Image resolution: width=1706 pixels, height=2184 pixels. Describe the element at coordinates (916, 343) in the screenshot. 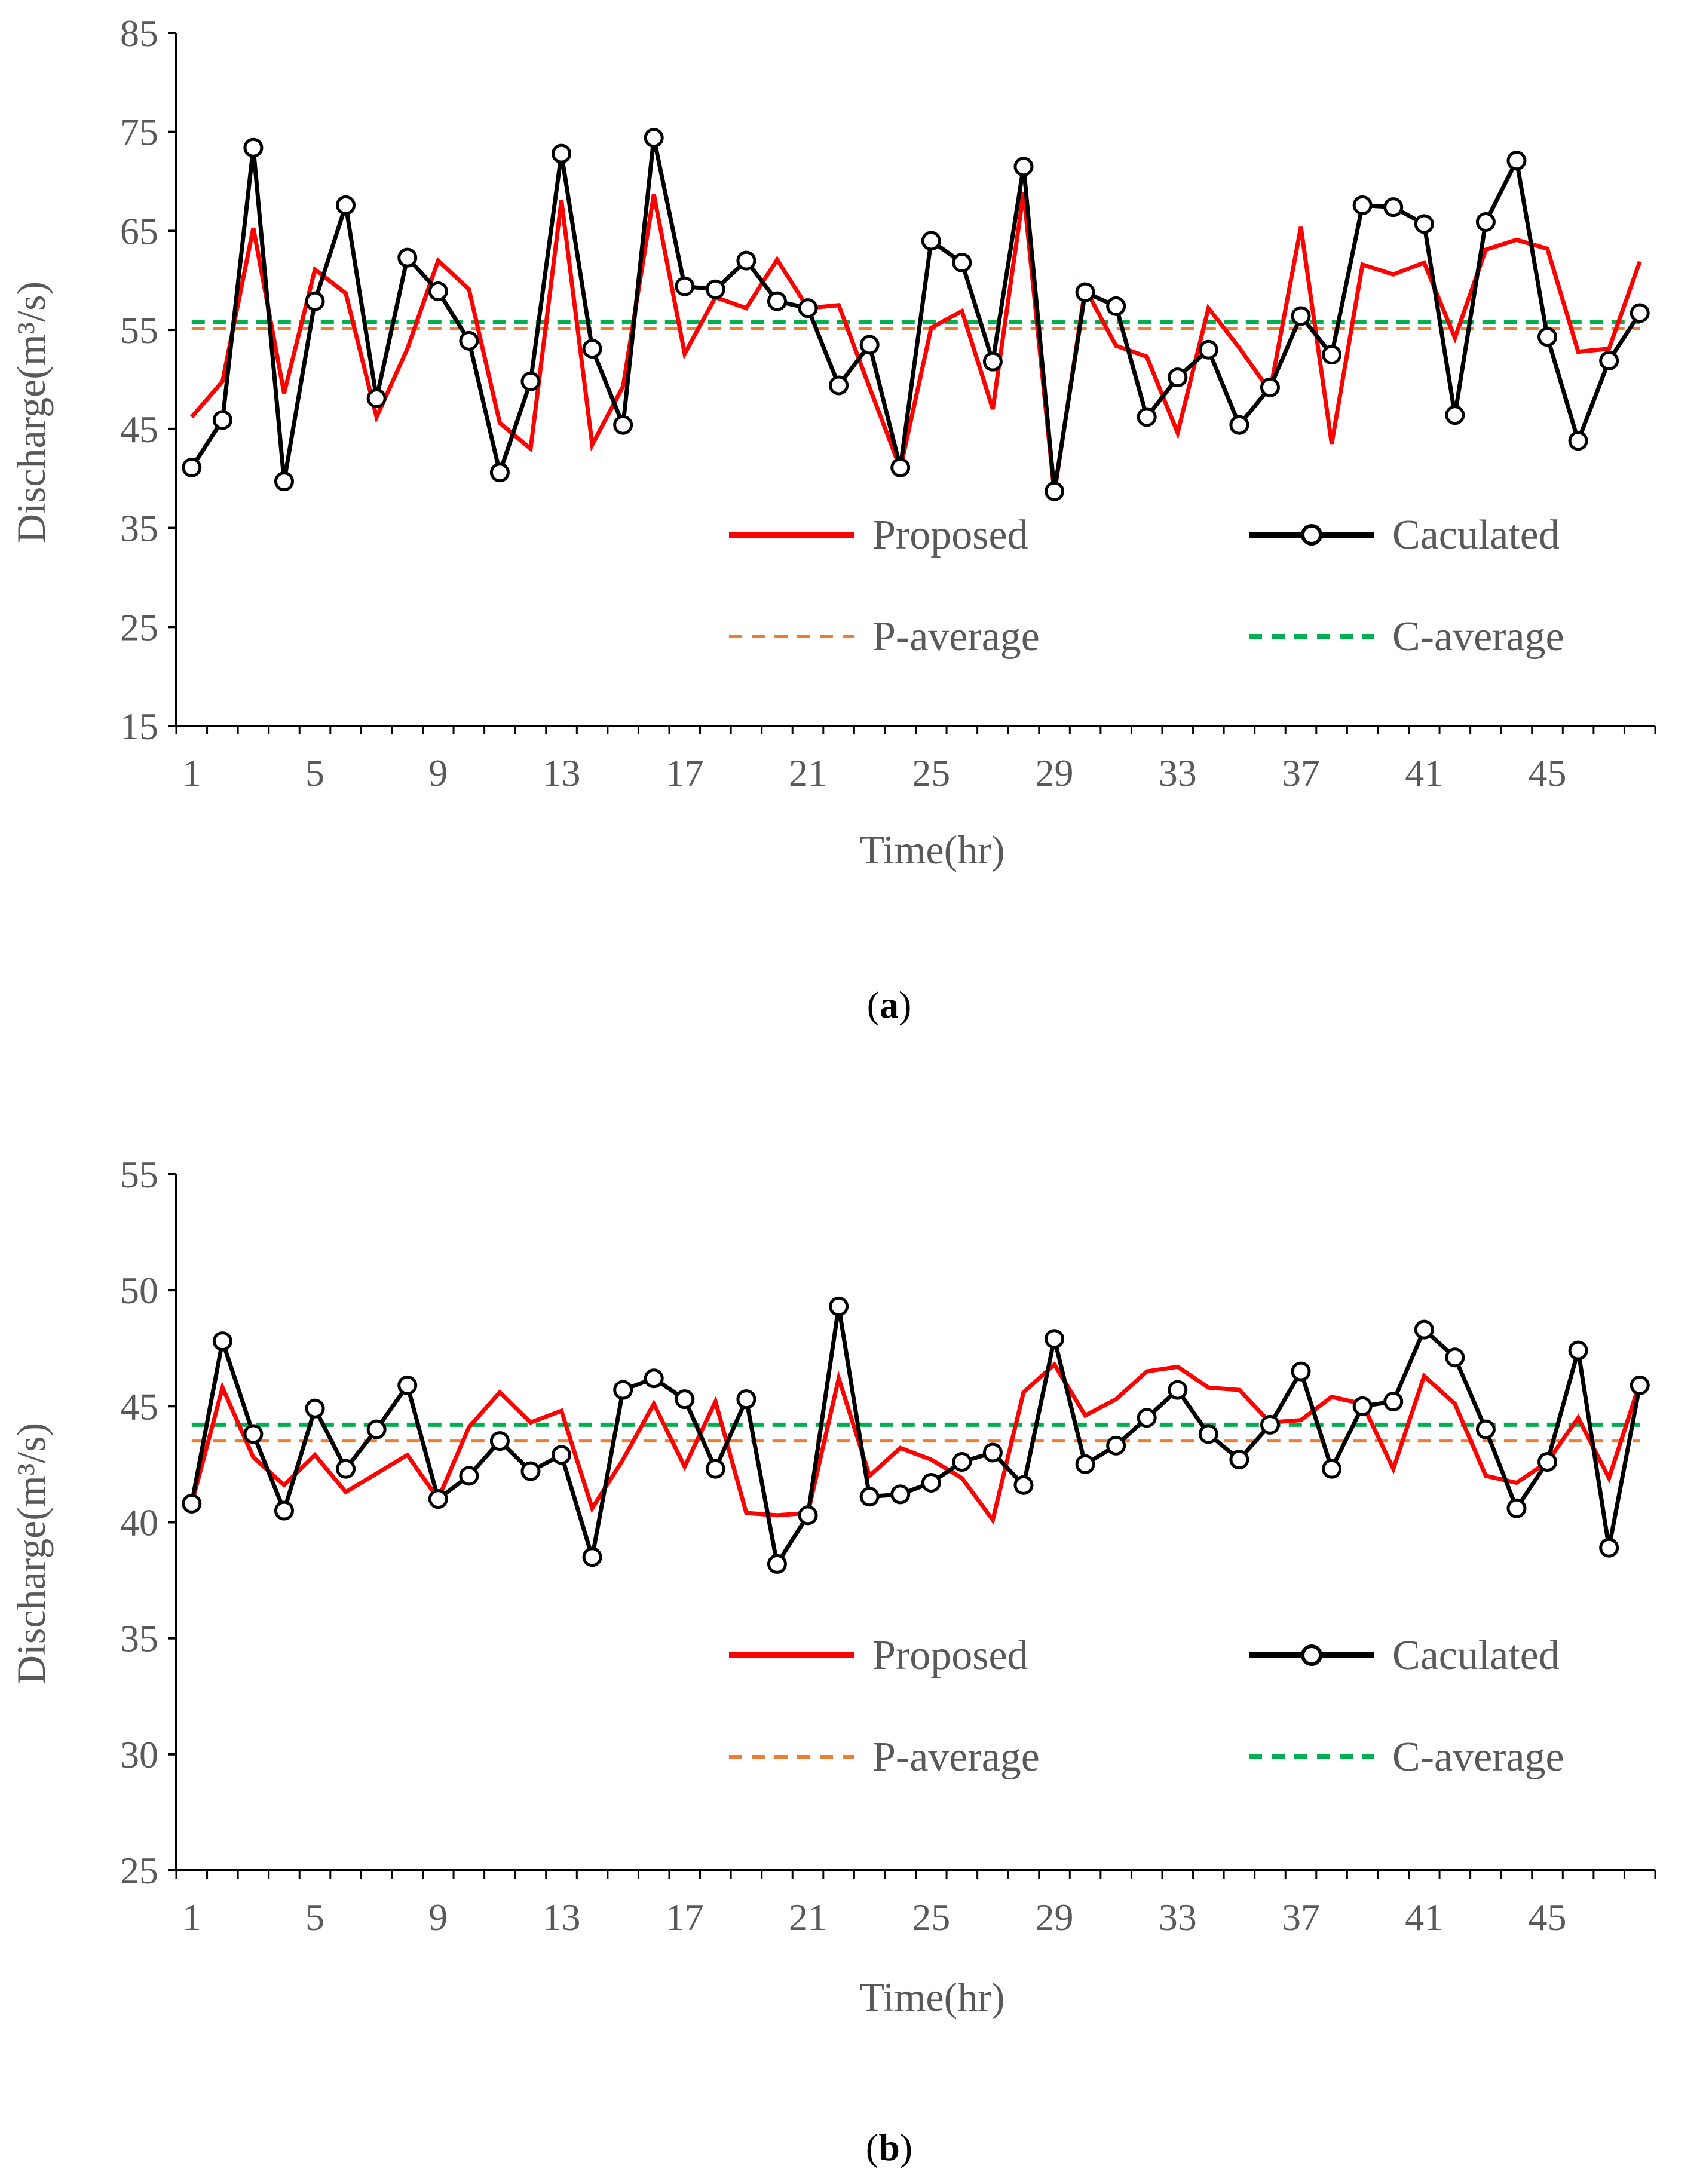

I see `chart-a-proposed-line` at that location.